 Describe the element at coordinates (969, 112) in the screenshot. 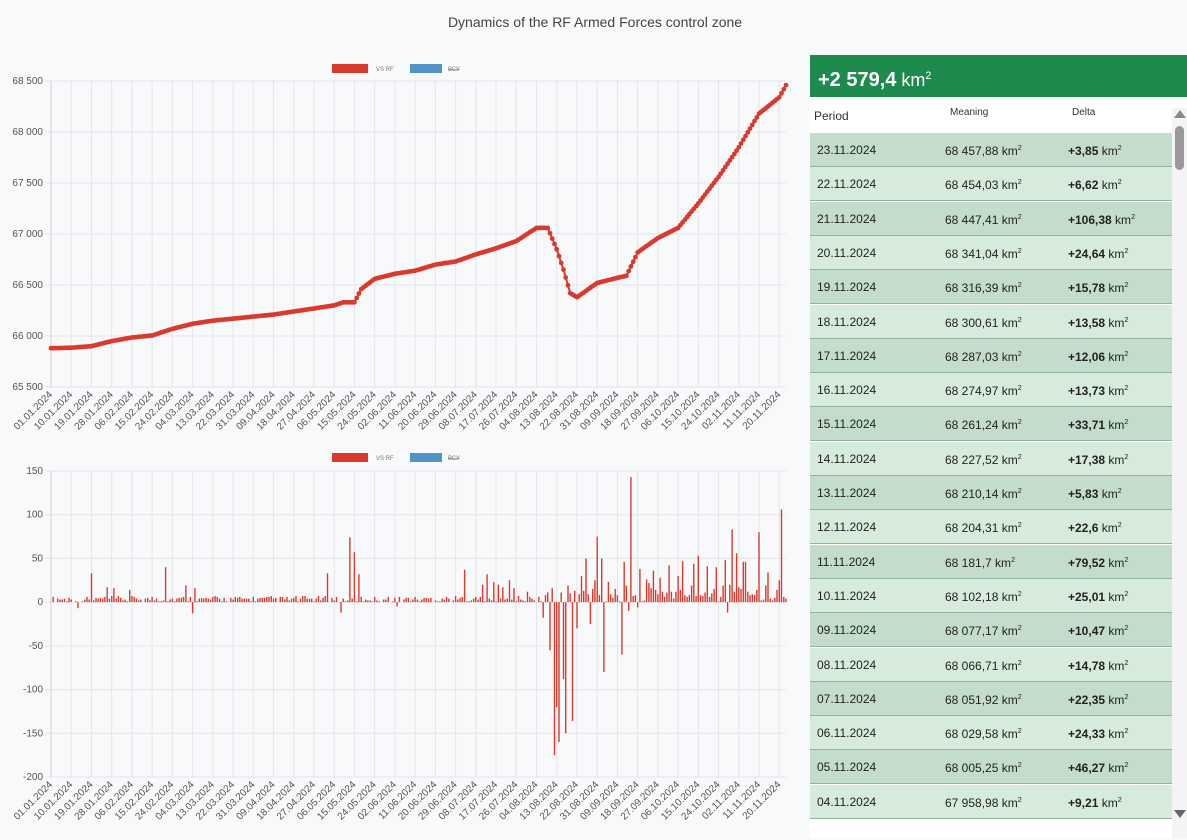

I see `column-header-meaning: Meaning` at that location.